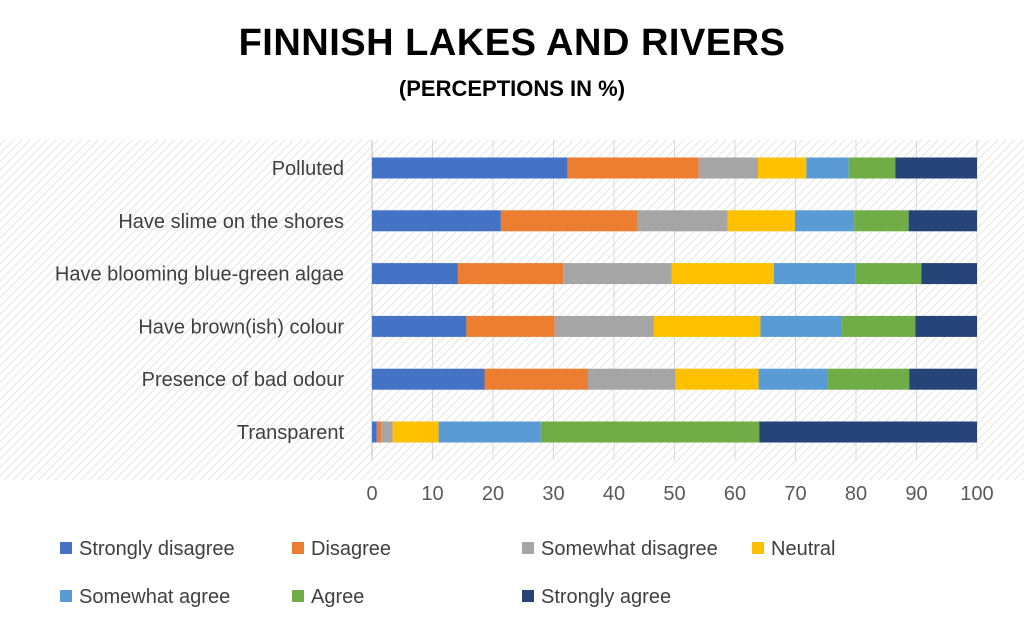 This screenshot has width=1024, height=624. What do you see at coordinates (241, 327) in the screenshot?
I see `category-label: Have brown(ish) colour` at bounding box center [241, 327].